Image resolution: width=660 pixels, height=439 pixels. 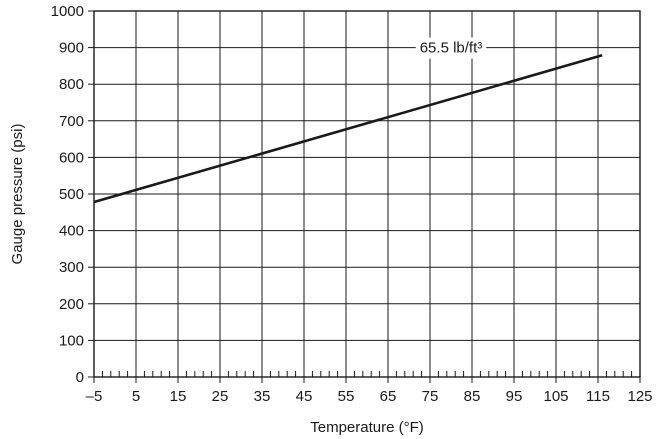 I want to click on x-tick-label-4: 35, so click(x=262, y=396).